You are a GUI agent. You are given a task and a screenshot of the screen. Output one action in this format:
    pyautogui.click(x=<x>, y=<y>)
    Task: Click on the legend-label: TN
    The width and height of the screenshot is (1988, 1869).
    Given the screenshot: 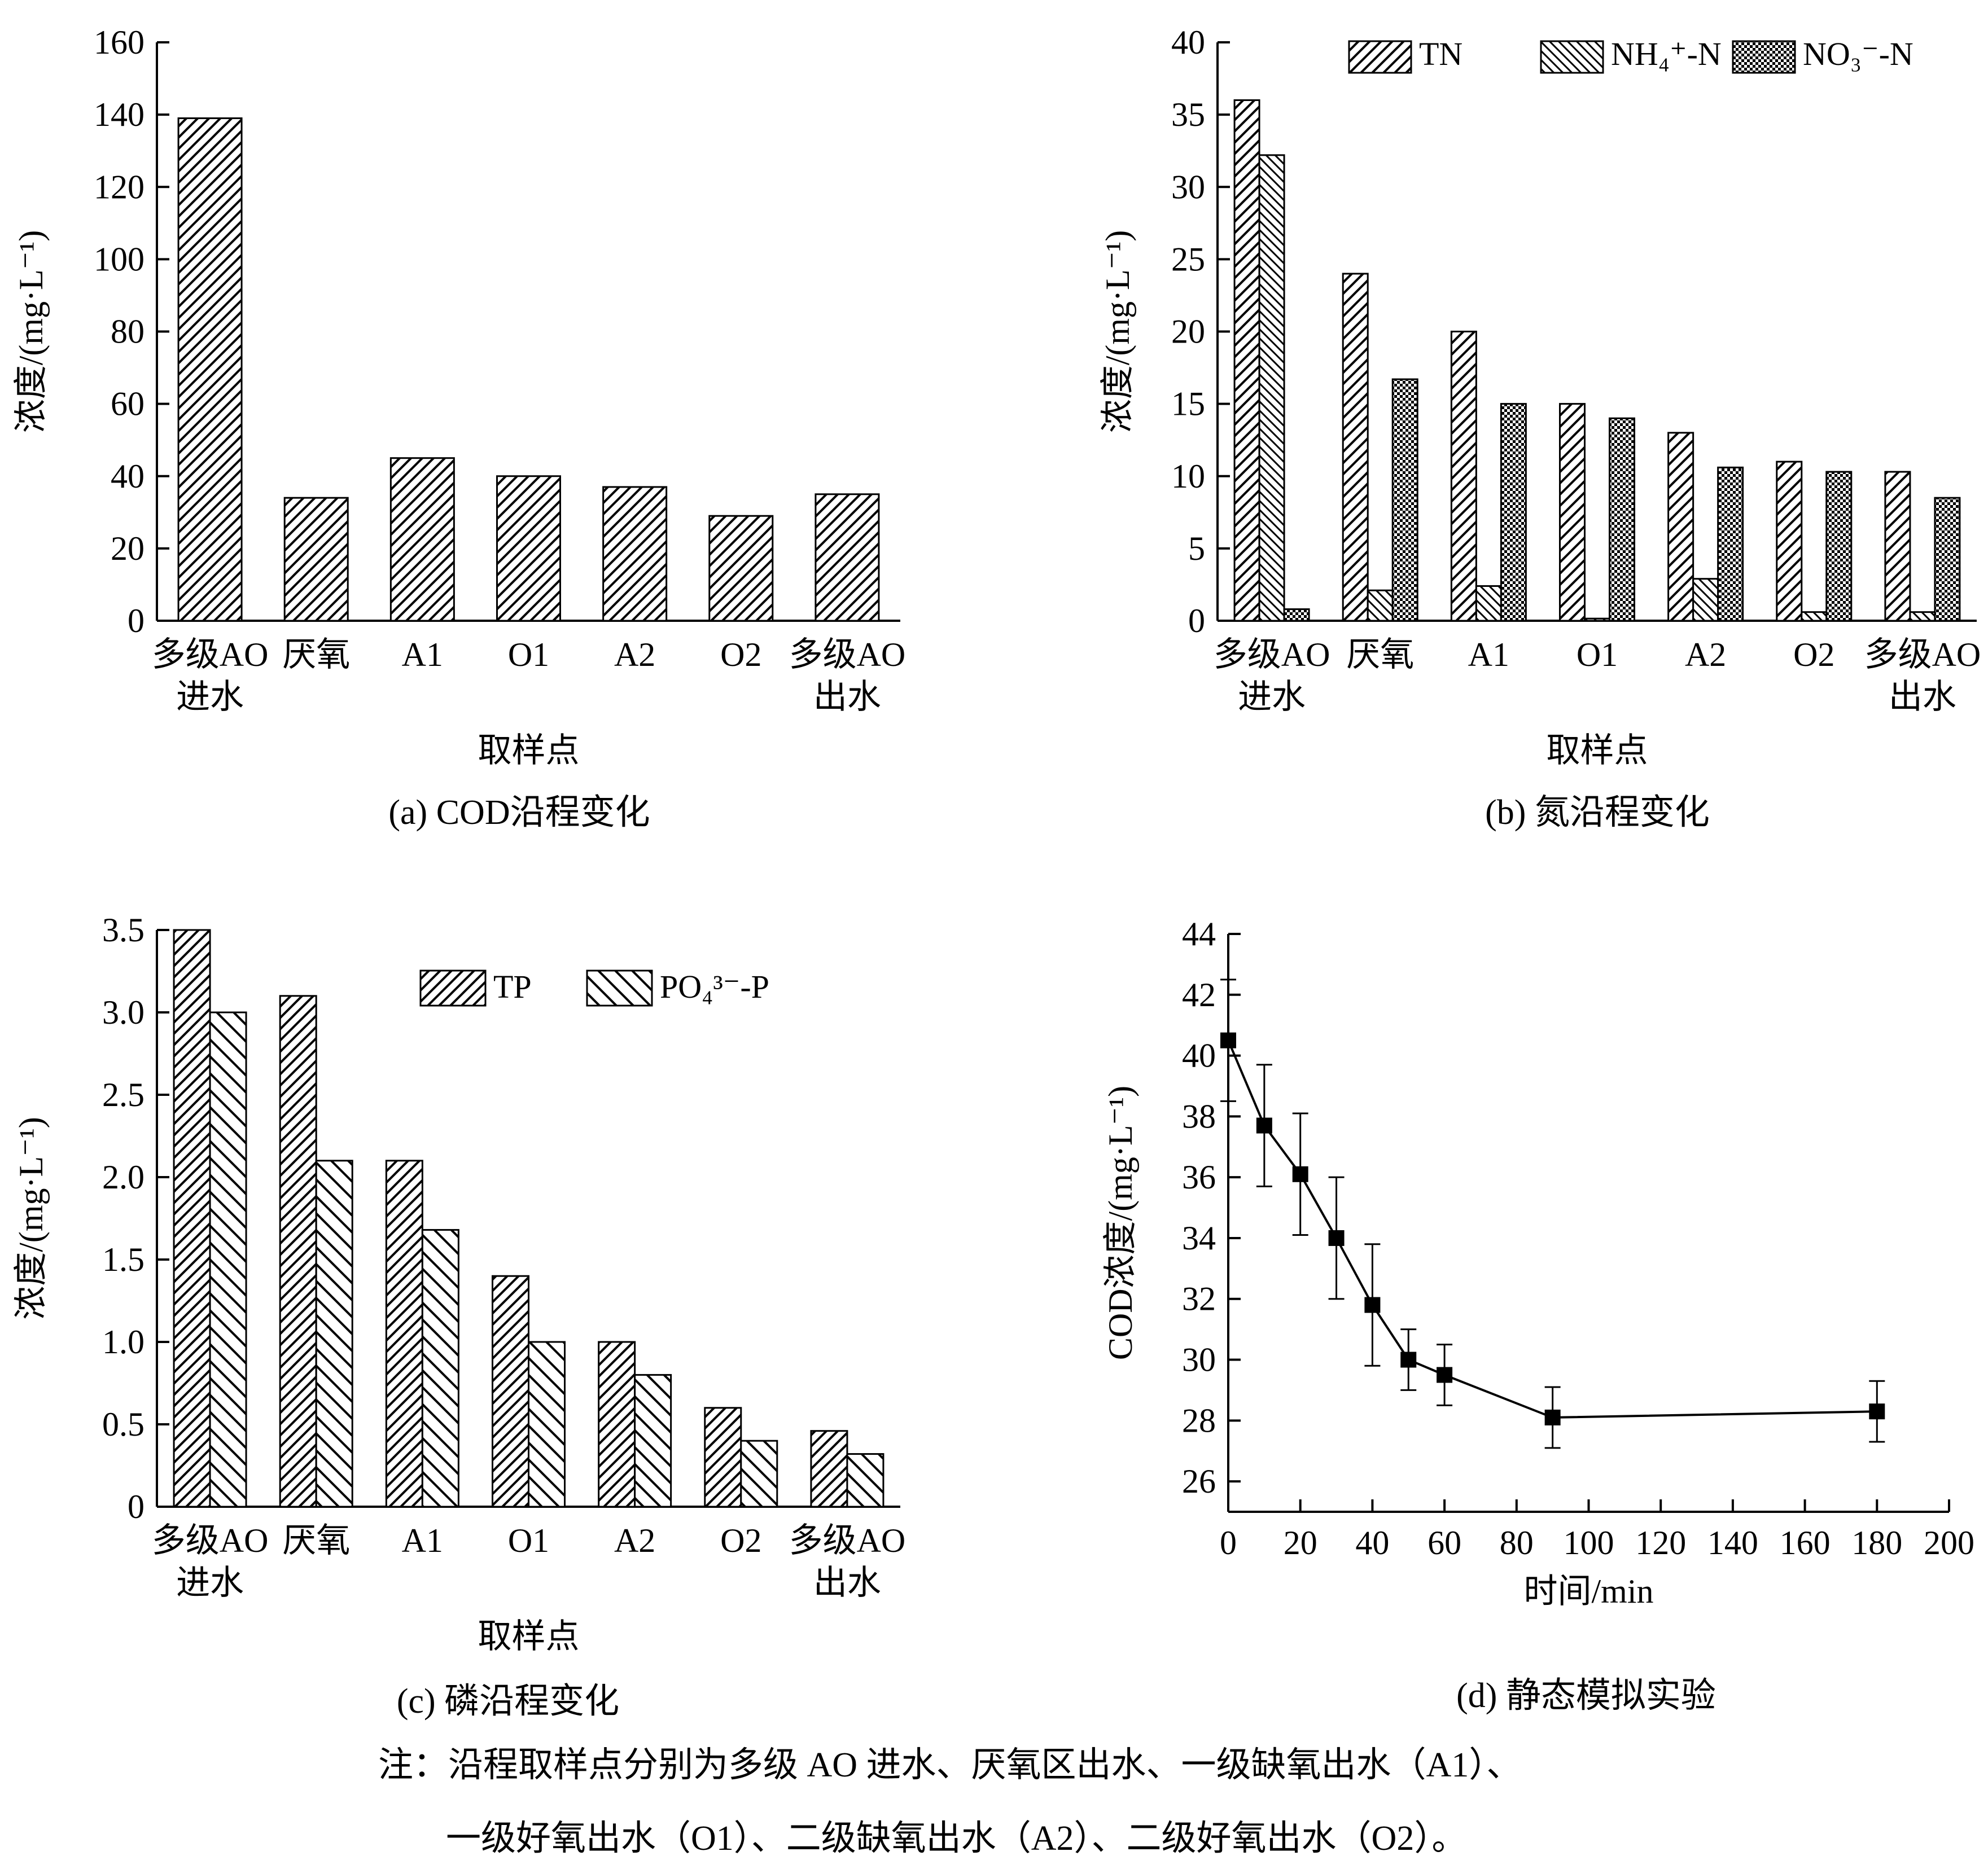 What is the action you would take?
    pyautogui.click(x=1440, y=54)
    